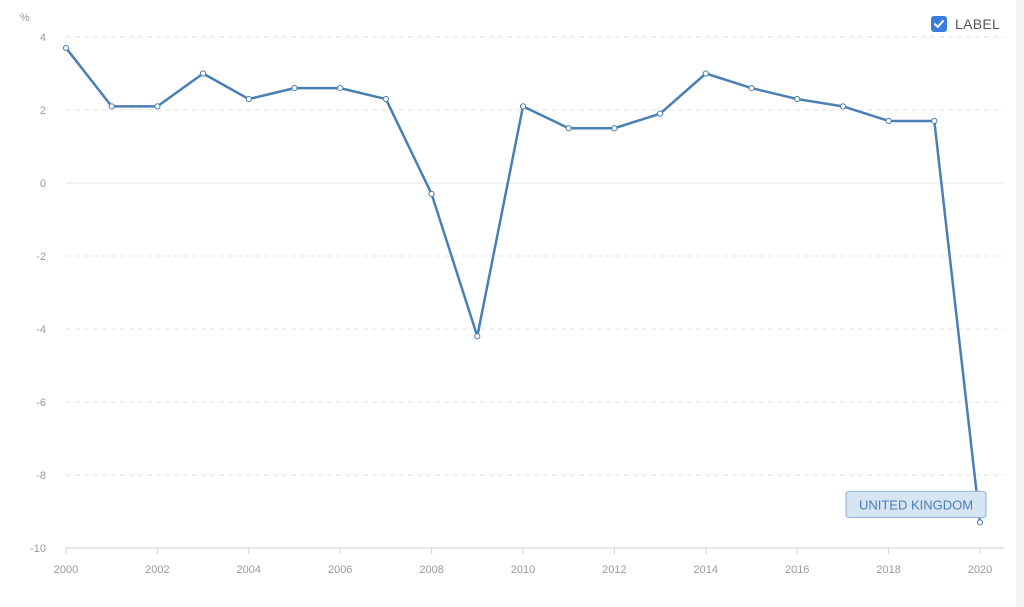 This screenshot has width=1024, height=607. I want to click on y-tick-label: -8, so click(41, 476).